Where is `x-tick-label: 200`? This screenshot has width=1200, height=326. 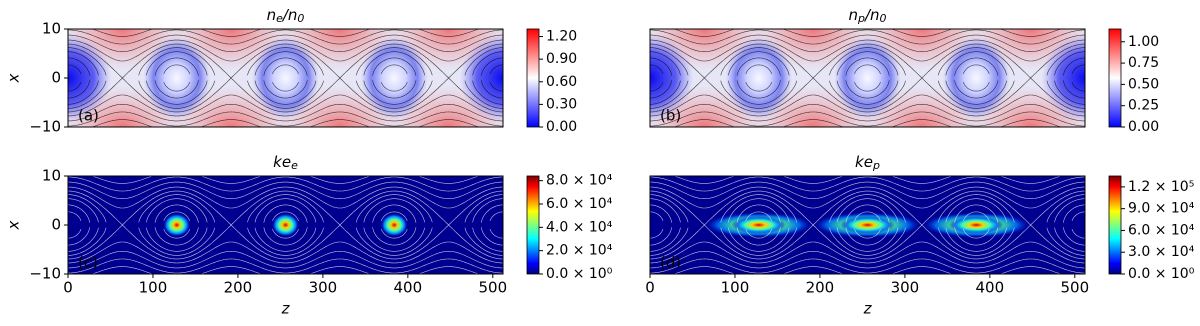 x-tick-label: 200 is located at coordinates (820, 288).